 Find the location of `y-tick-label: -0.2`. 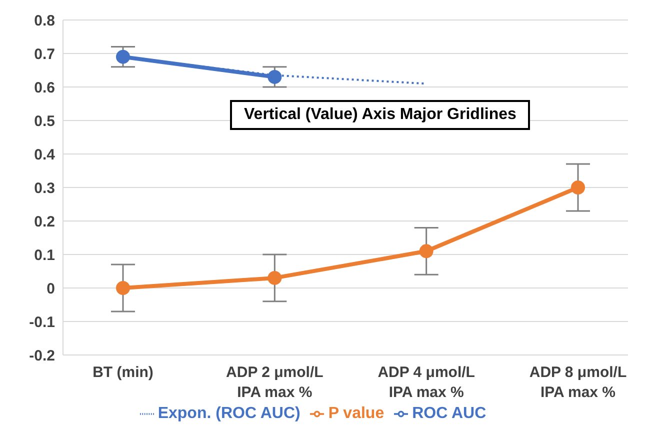

y-tick-label: -0.2 is located at coordinates (42, 355).